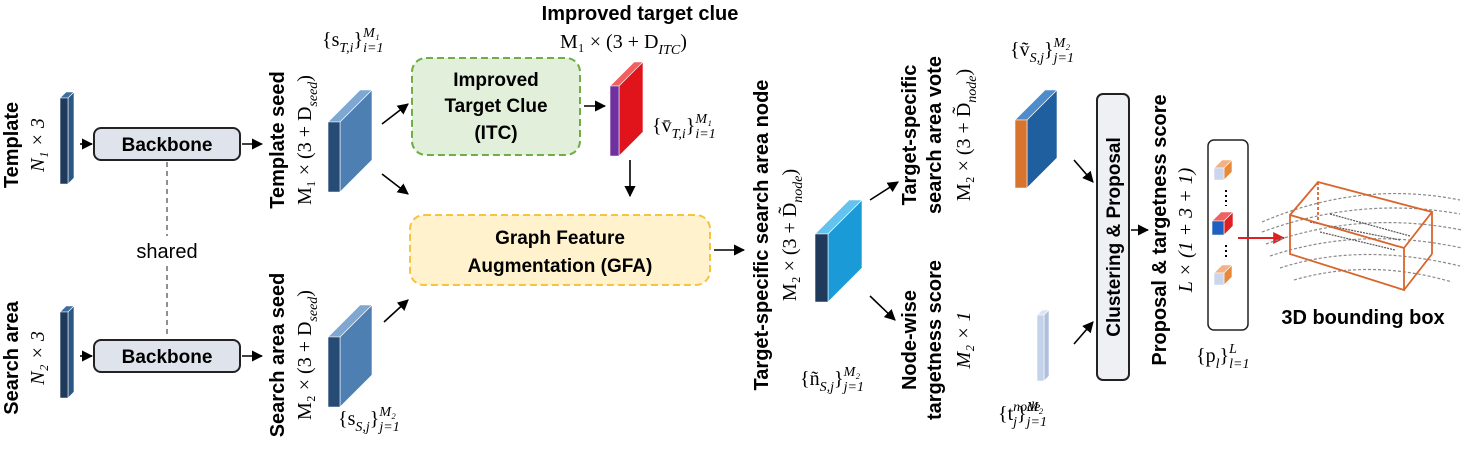 The image size is (1472, 459). I want to click on clustering-box, so click(1113, 237).